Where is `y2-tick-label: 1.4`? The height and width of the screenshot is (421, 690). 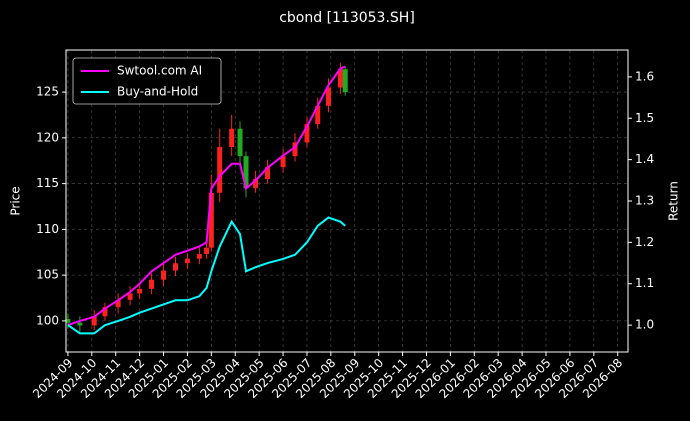 y2-tick-label: 1.4 is located at coordinates (644, 159).